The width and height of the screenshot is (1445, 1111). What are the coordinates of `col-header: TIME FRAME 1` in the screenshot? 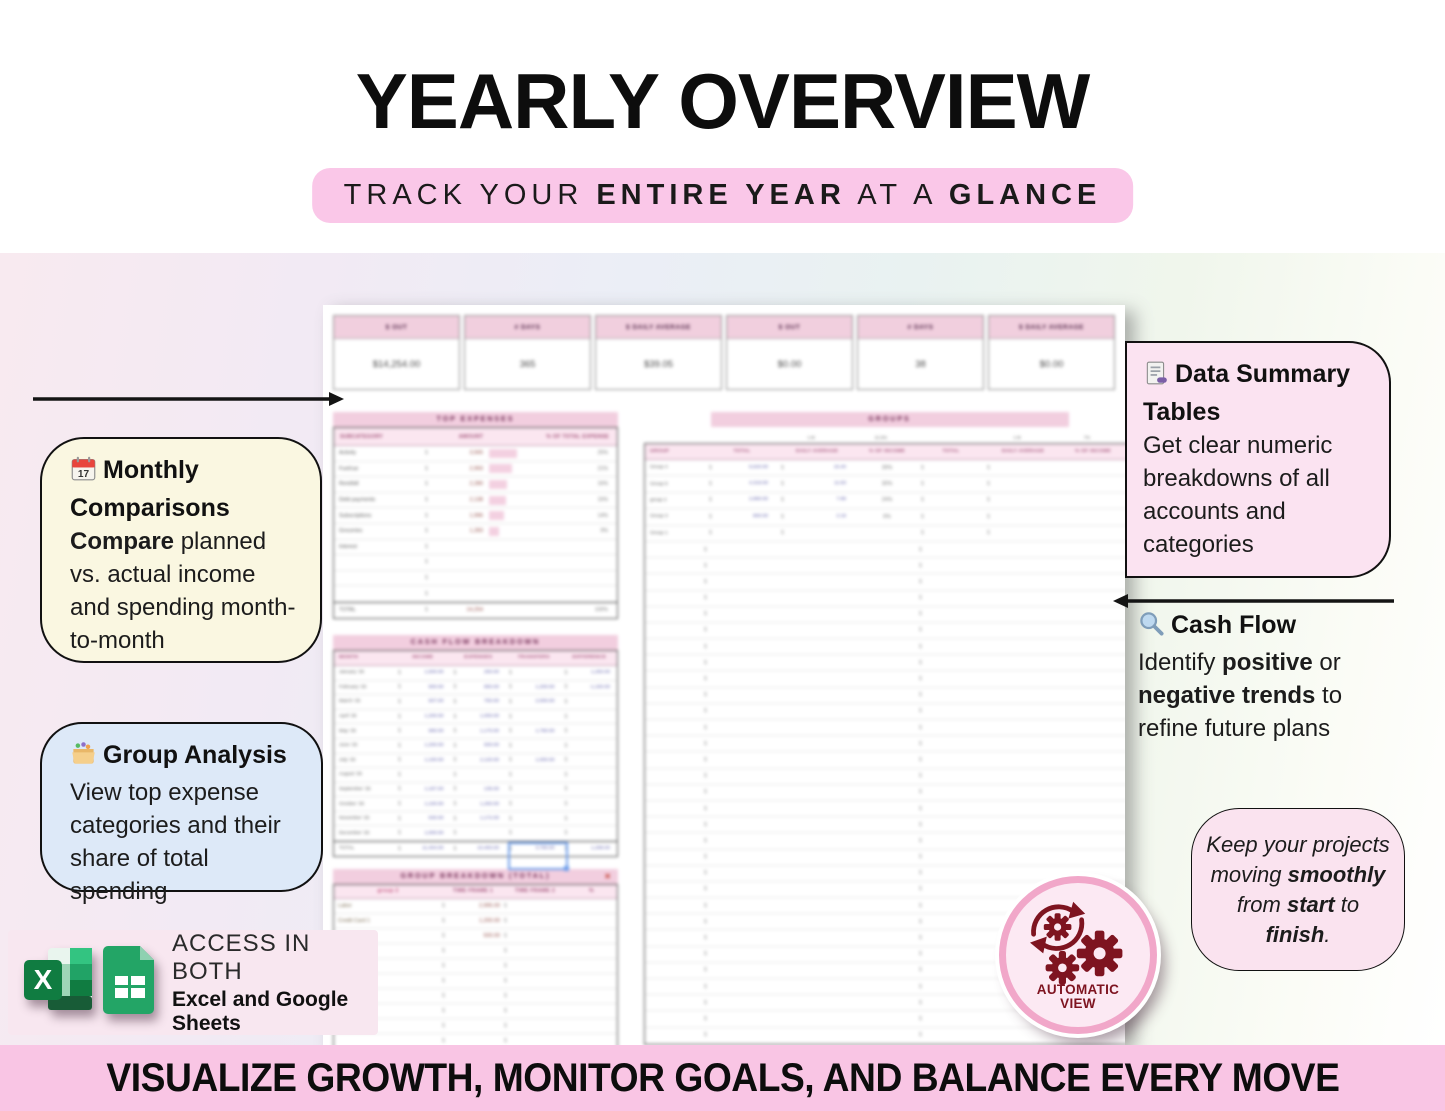 It's located at (473, 891).